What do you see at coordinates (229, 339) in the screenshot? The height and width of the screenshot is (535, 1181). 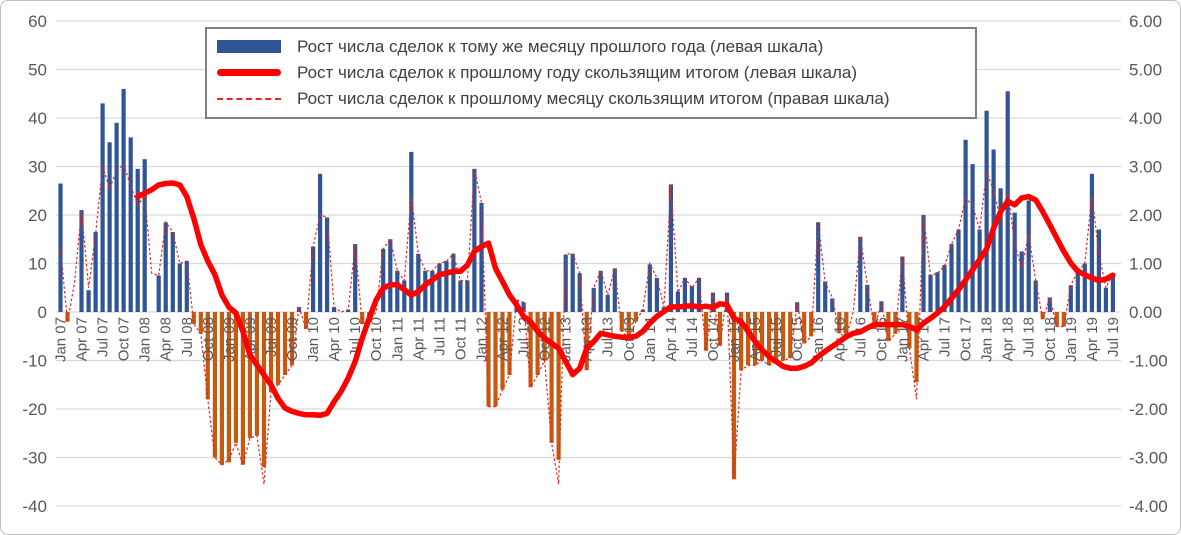 I see `svg-text: Jan 09` at bounding box center [229, 339].